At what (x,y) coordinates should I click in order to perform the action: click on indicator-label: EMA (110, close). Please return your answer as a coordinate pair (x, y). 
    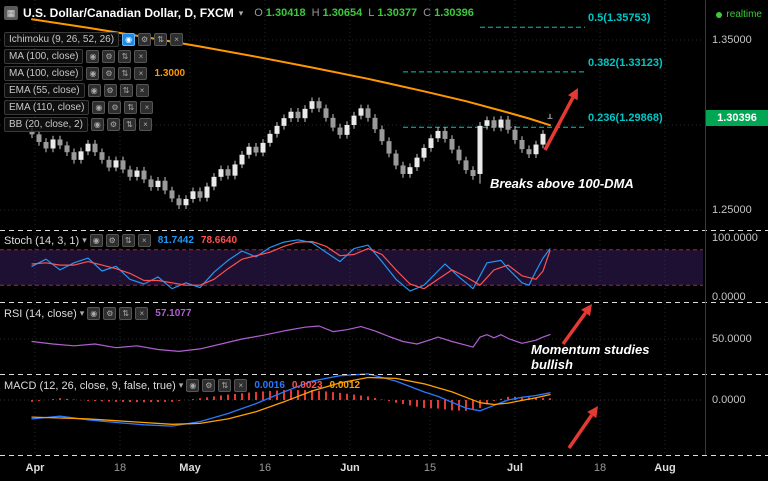
    Looking at the image, I should click on (47, 107).